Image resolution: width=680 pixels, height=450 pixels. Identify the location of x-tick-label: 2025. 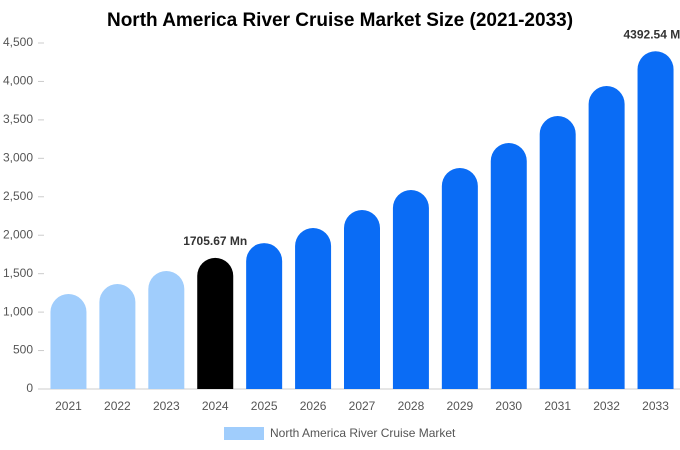
(264, 406).